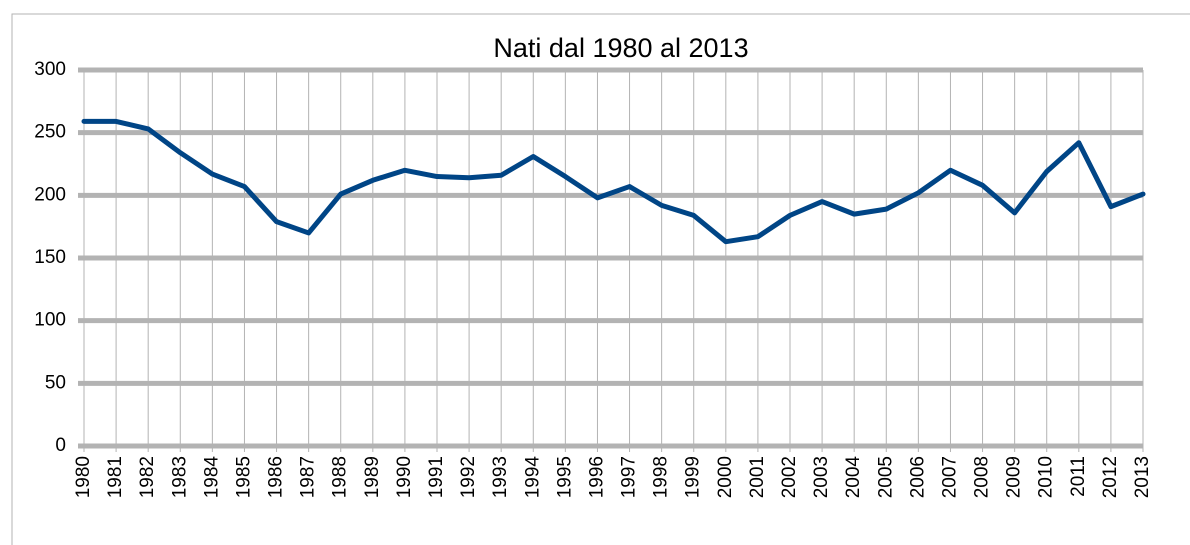 The height and width of the screenshot is (545, 1190). I want to click on x-tick-label: 1998, so click(661, 477).